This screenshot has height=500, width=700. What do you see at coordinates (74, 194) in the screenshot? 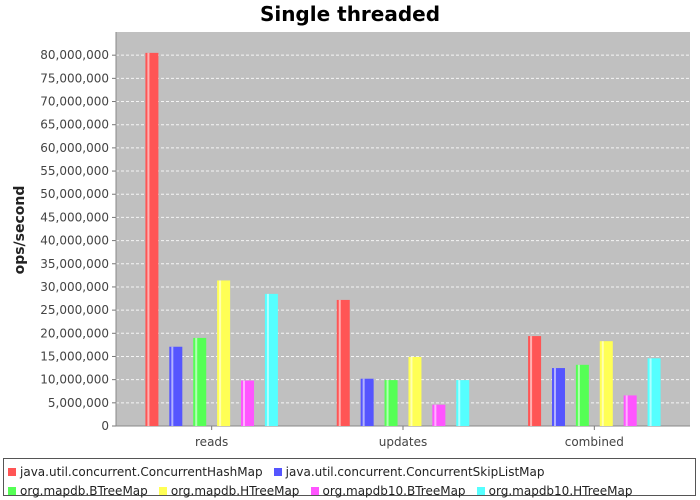
I see `y-tick-label: 50,000,000` at bounding box center [74, 194].